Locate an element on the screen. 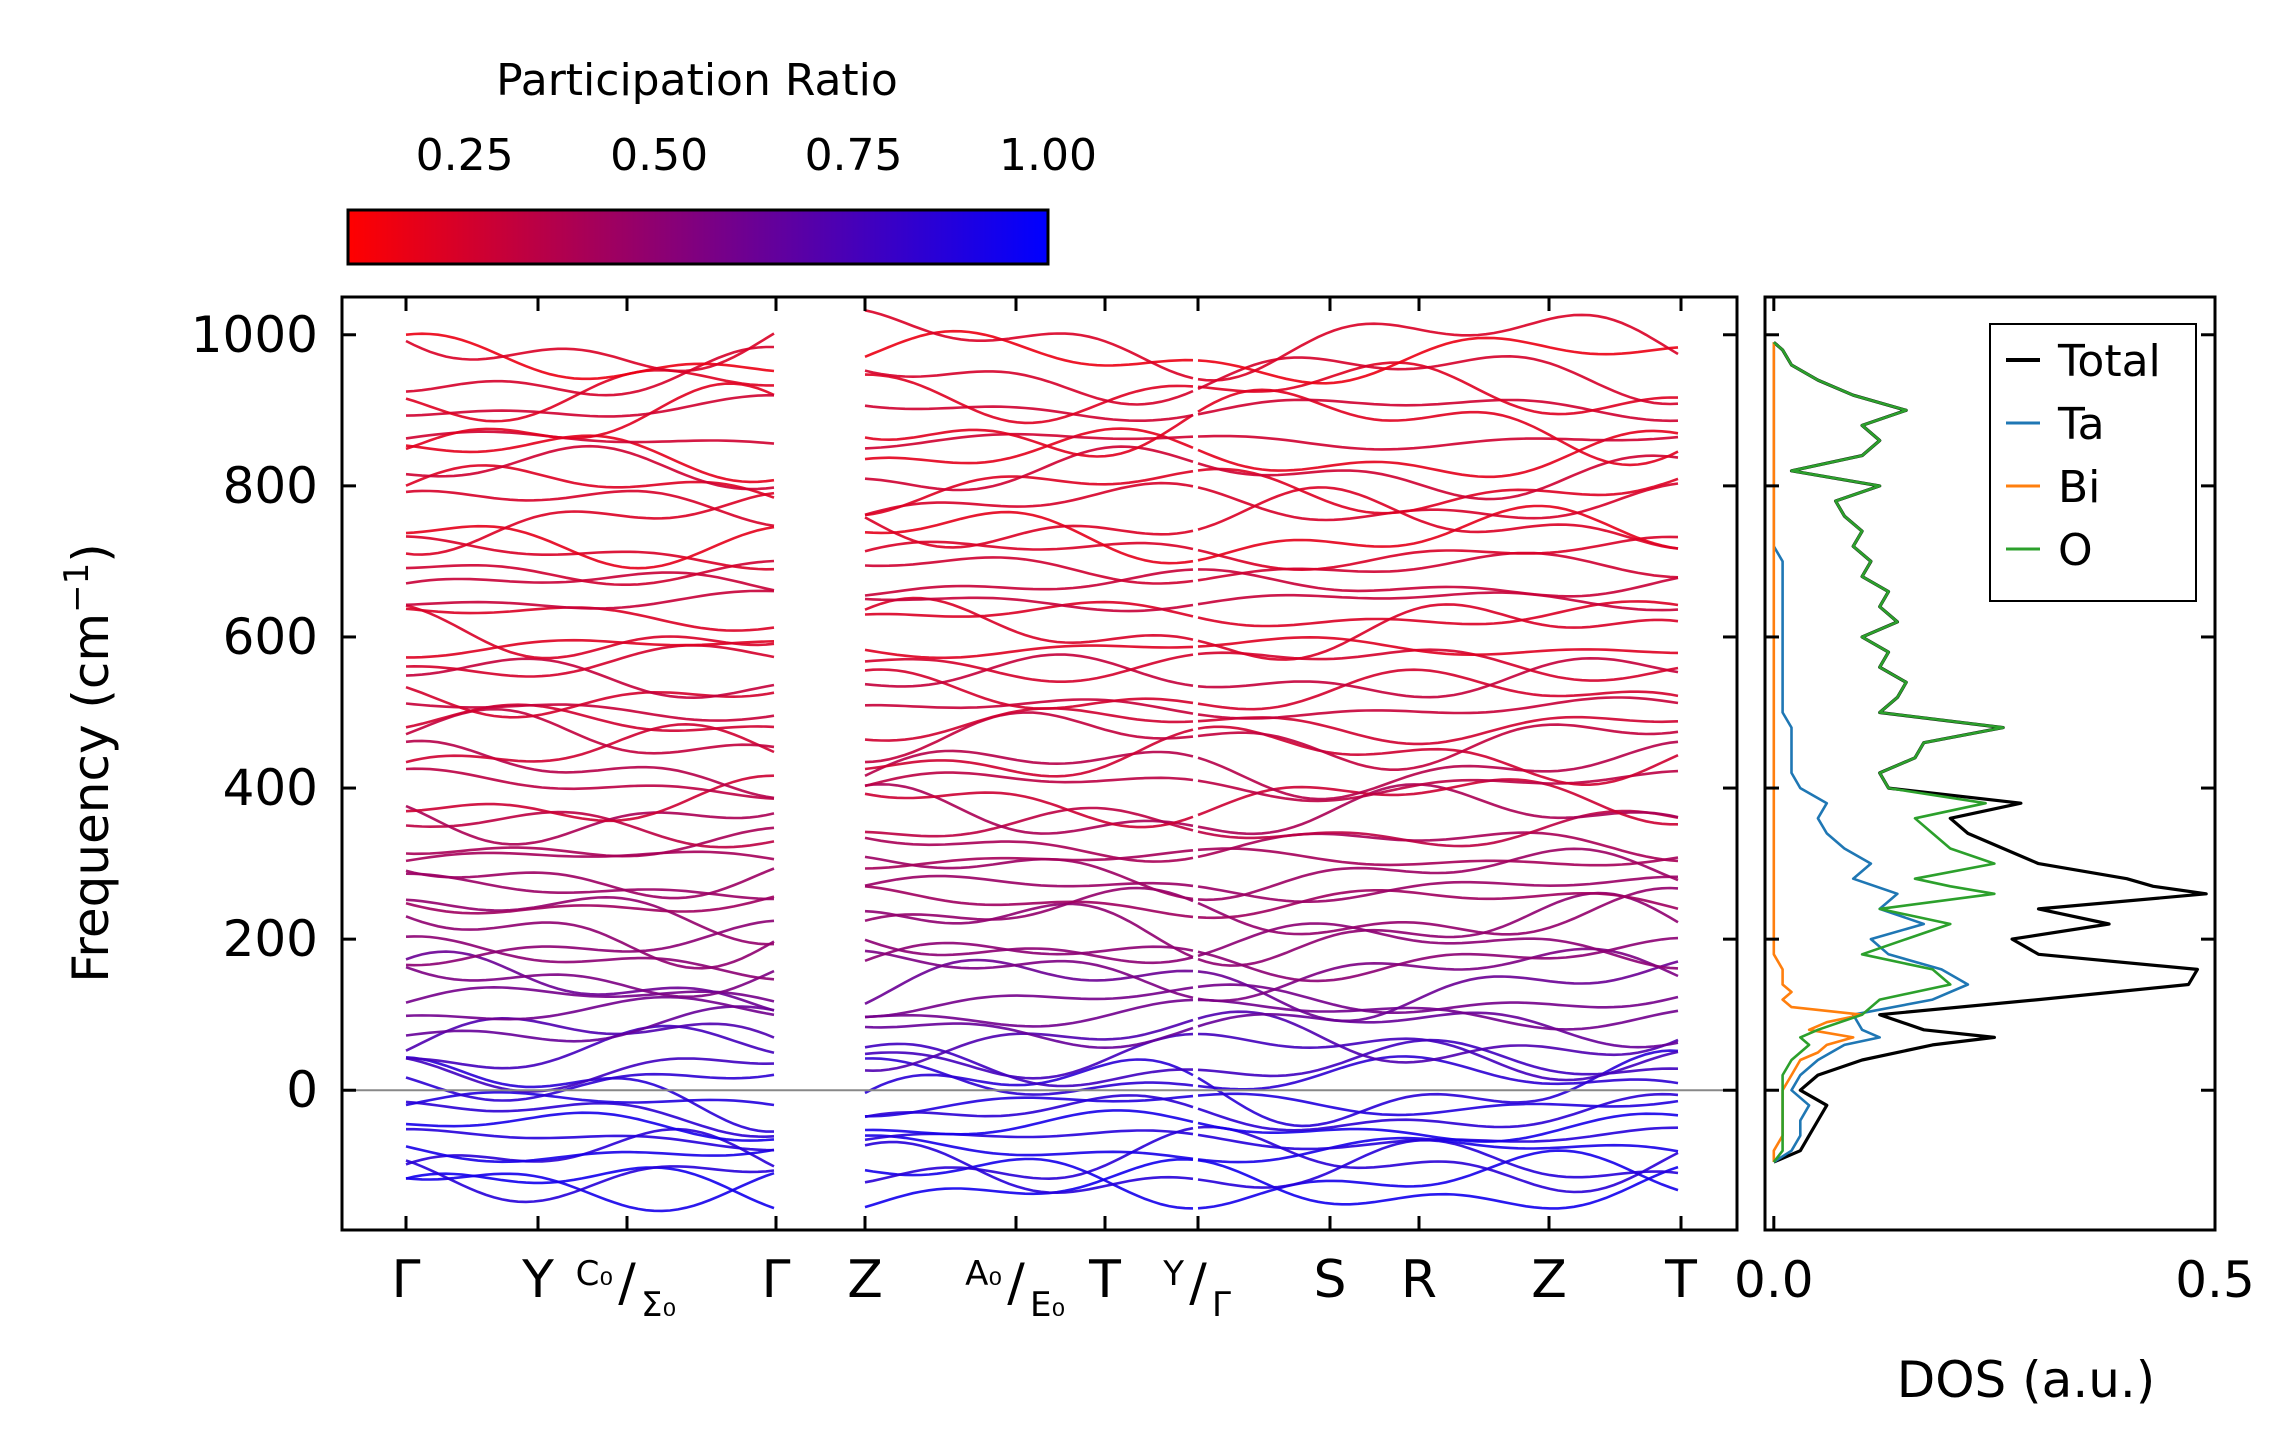 This screenshot has height=1455, width=2293. legend-label-o: O is located at coordinates (2075, 550).